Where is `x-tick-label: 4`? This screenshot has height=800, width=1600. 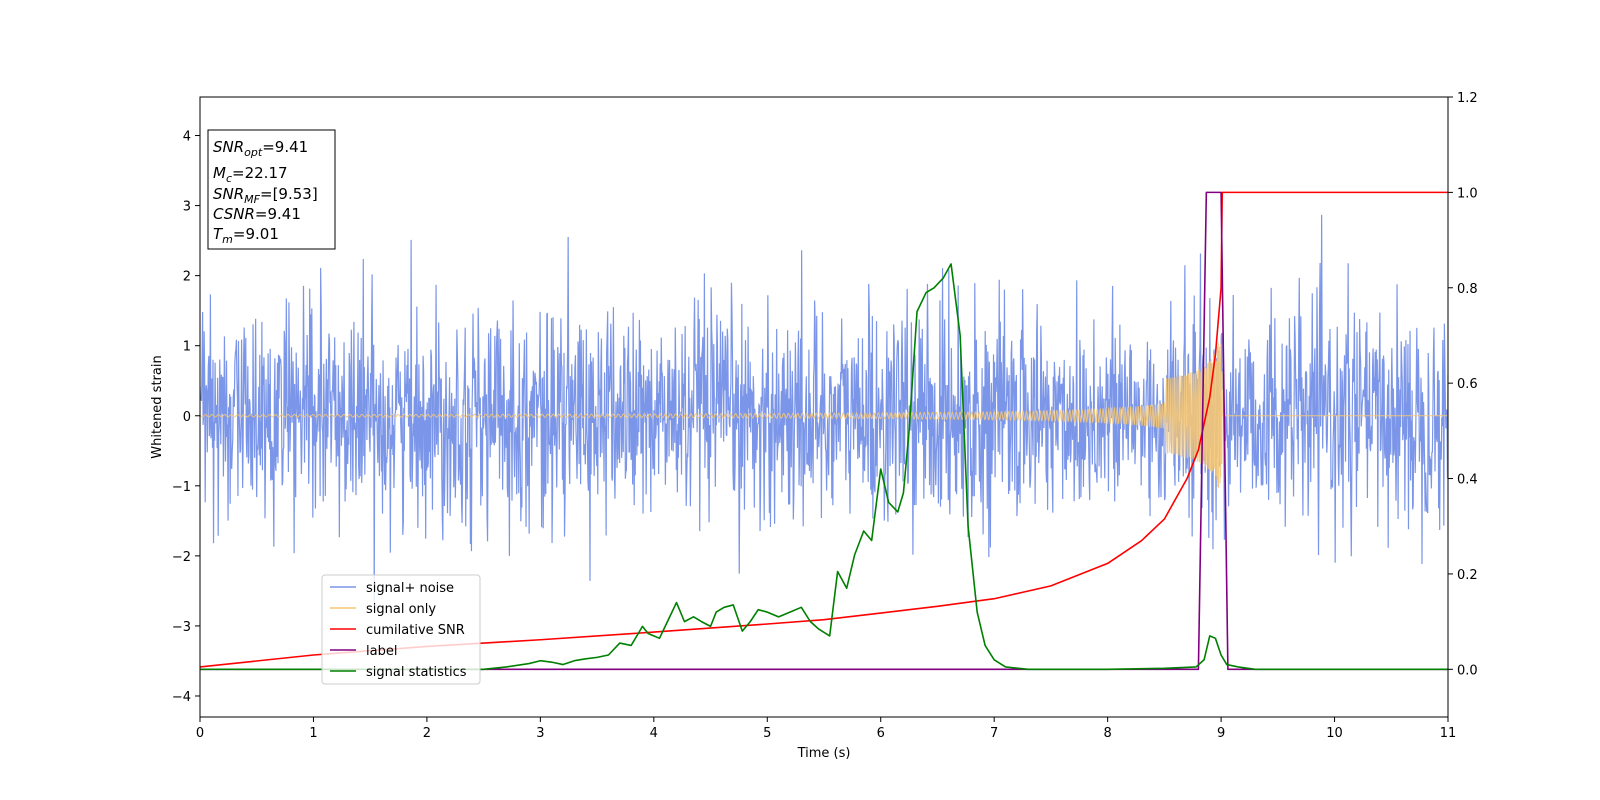 x-tick-label: 4 is located at coordinates (654, 733).